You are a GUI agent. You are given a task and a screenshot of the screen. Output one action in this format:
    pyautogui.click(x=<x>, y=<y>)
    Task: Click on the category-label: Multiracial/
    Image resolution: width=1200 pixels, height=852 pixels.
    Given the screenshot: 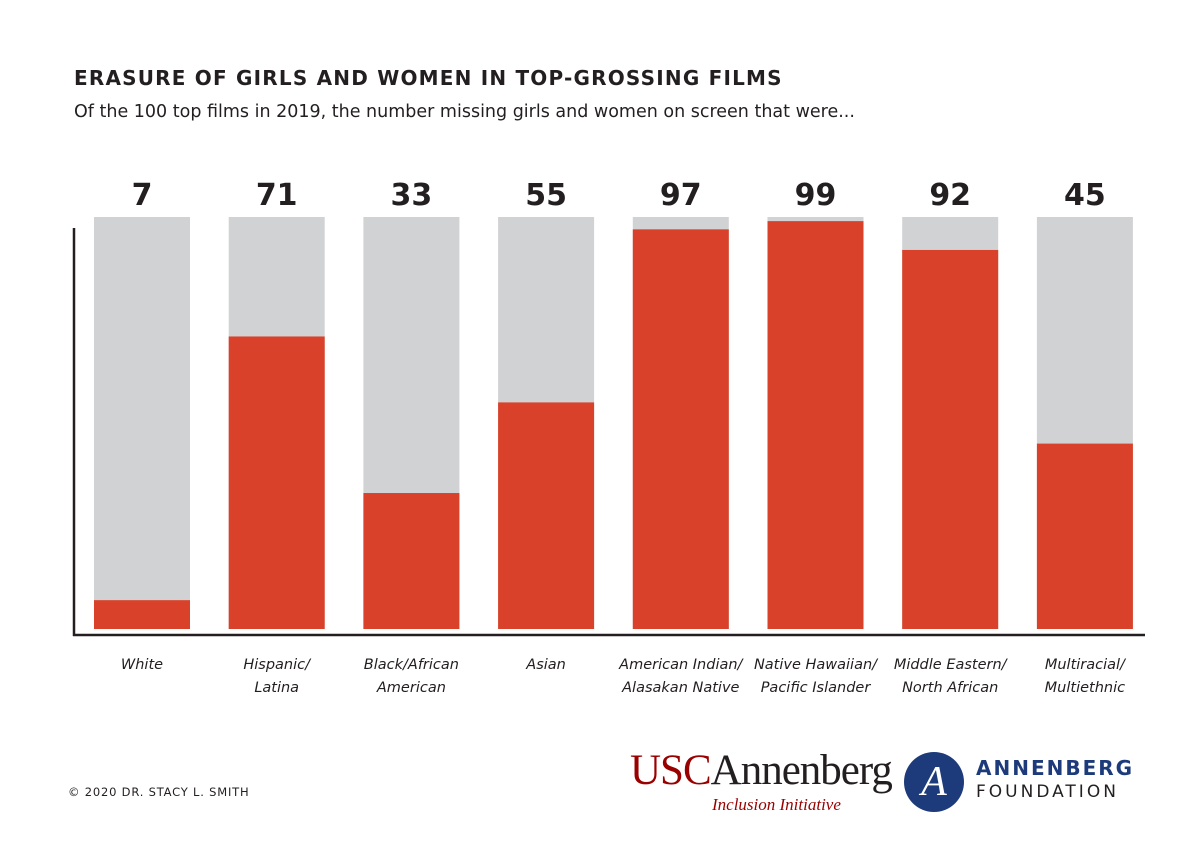 What is the action you would take?
    pyautogui.click(x=1086, y=665)
    